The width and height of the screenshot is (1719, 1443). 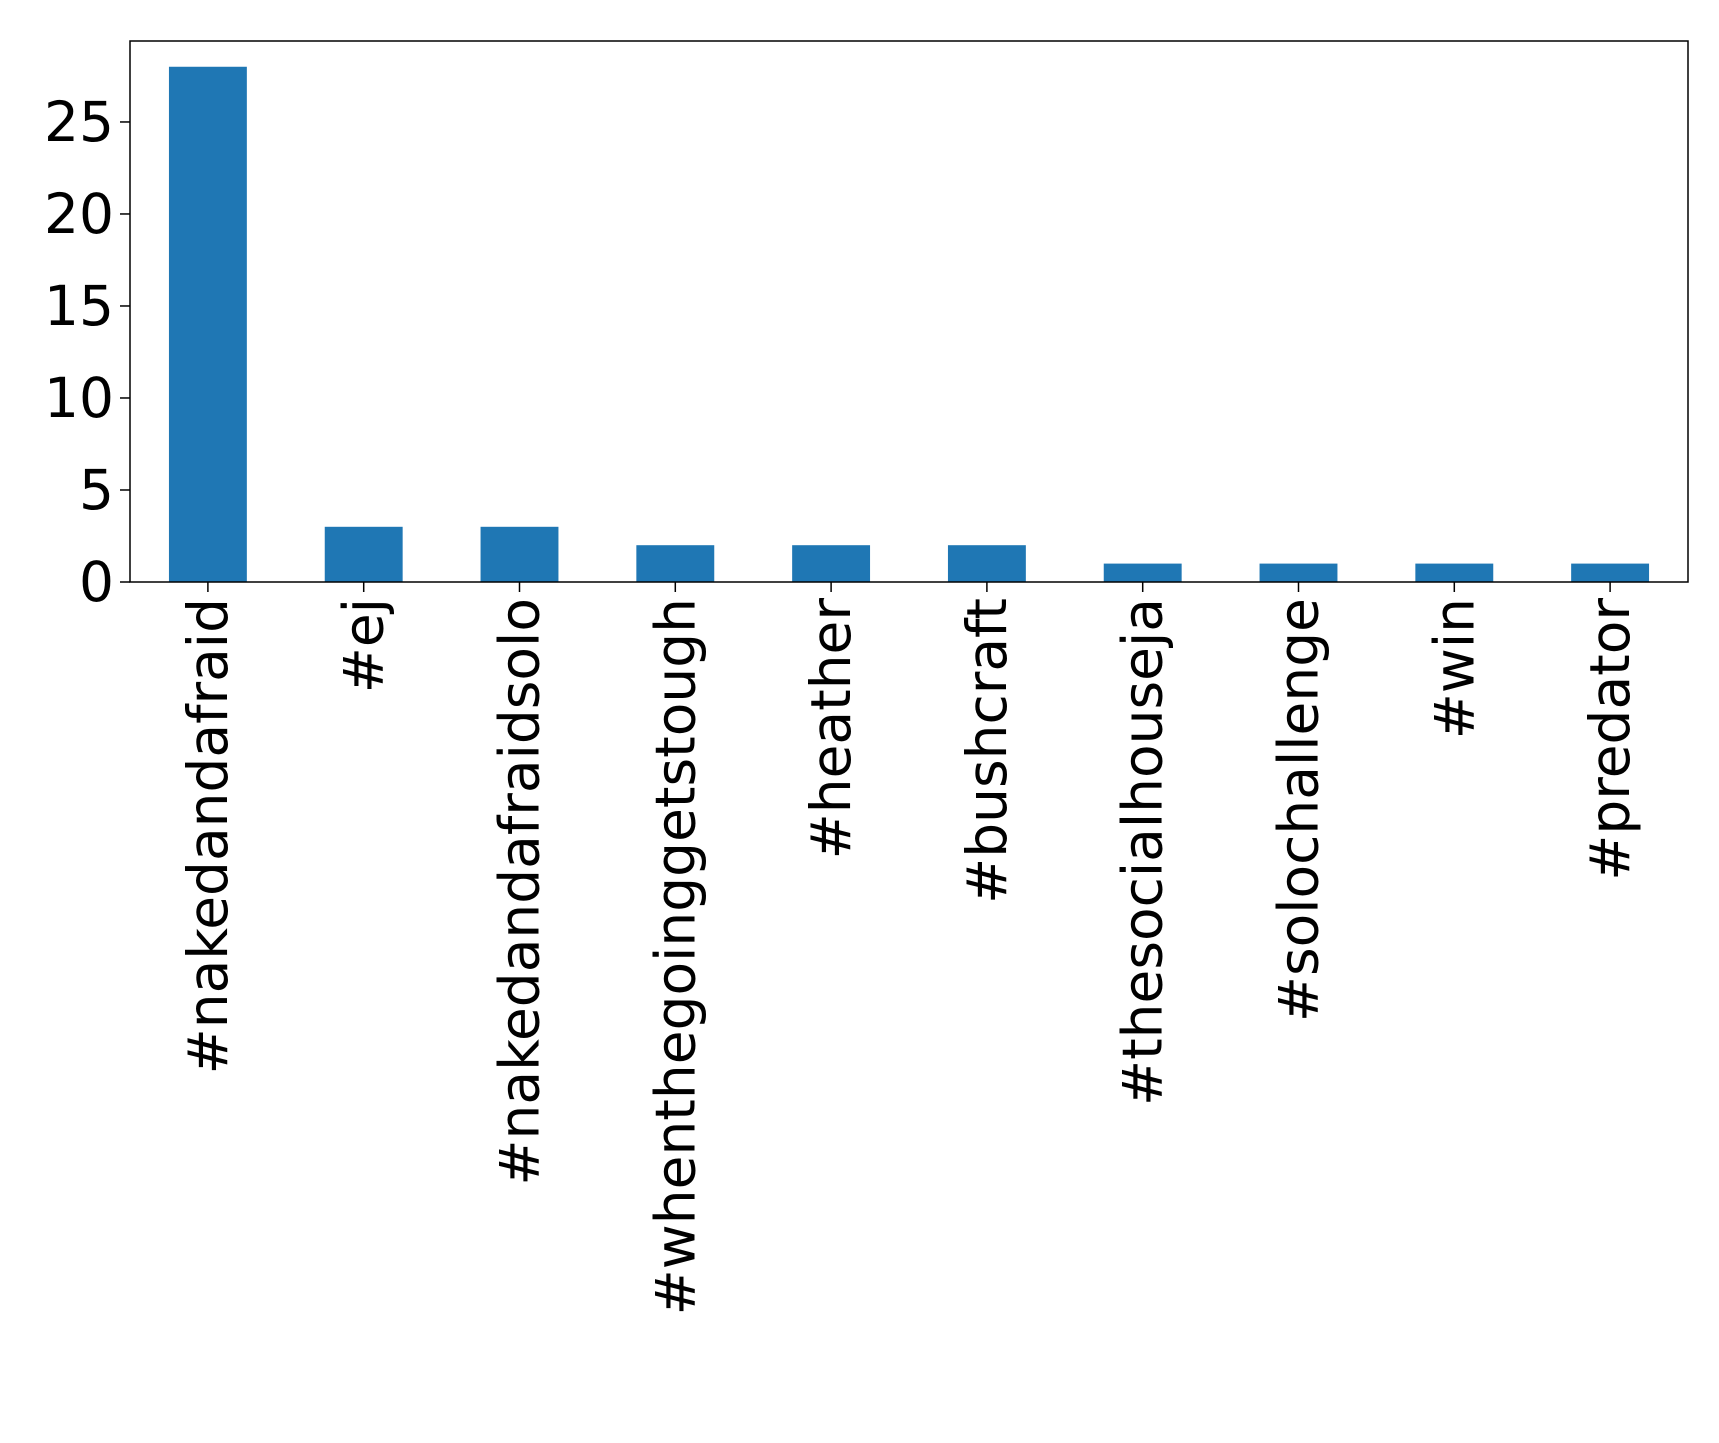 What do you see at coordinates (1143, 852) in the screenshot?
I see `x-tick-label: #thesocialhouseja` at bounding box center [1143, 852].